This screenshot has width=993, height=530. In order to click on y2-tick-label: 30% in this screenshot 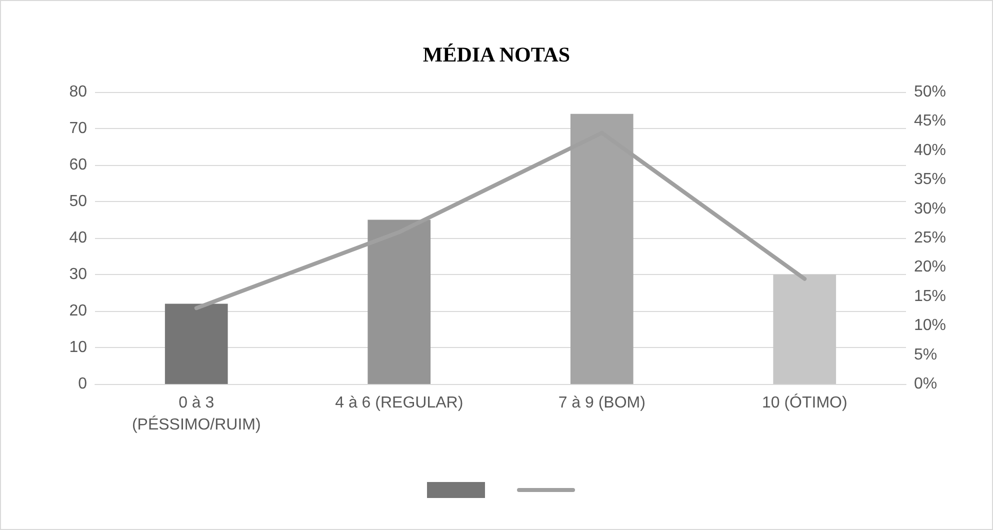, I will do `click(930, 209)`.